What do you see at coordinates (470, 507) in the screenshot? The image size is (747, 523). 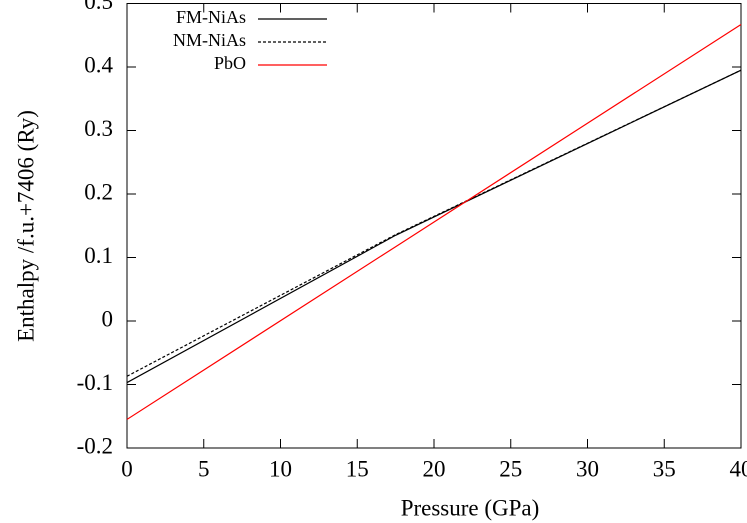 I see `x-axis-label: Pressure (GPa)` at bounding box center [470, 507].